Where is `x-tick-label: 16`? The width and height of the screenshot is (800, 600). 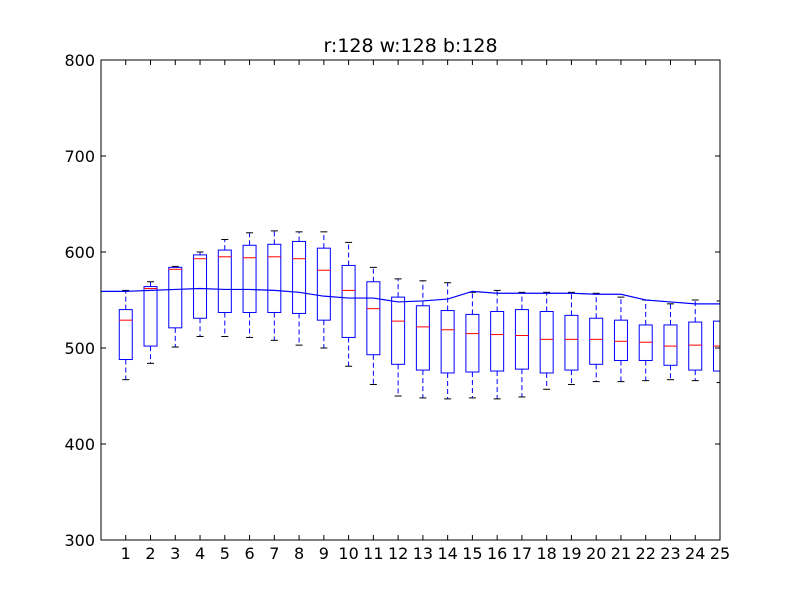 x-tick-label: 16 is located at coordinates (497, 553).